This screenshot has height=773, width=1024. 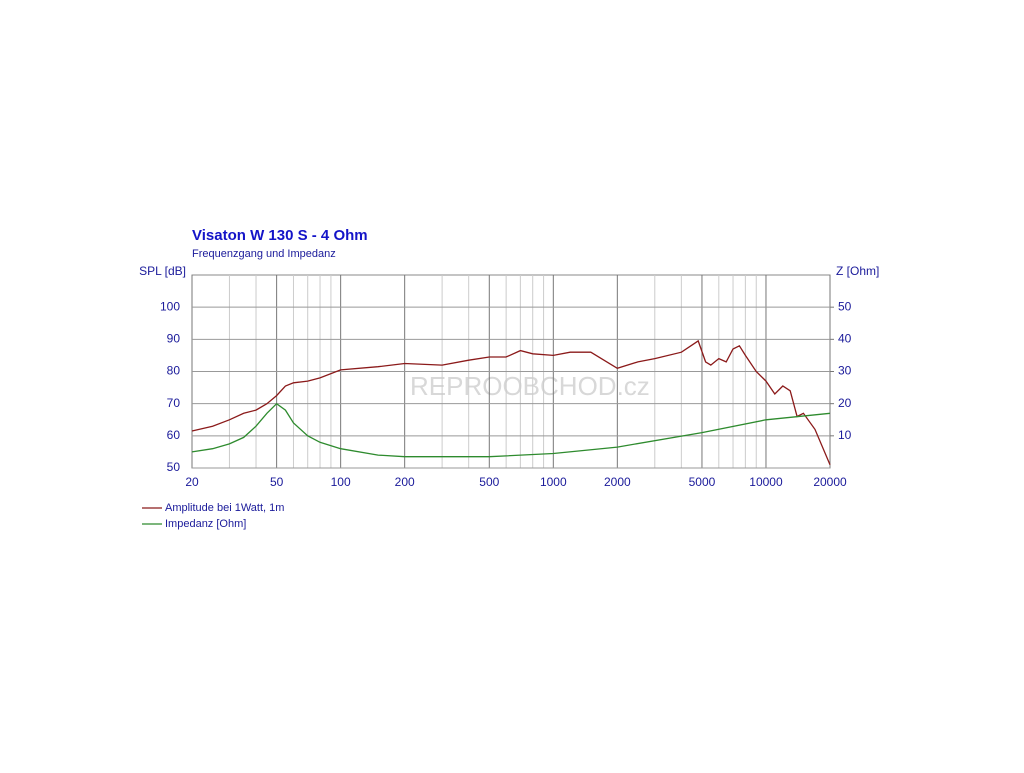 What do you see at coordinates (845, 435) in the screenshot?
I see `y2-tick-label: 10` at bounding box center [845, 435].